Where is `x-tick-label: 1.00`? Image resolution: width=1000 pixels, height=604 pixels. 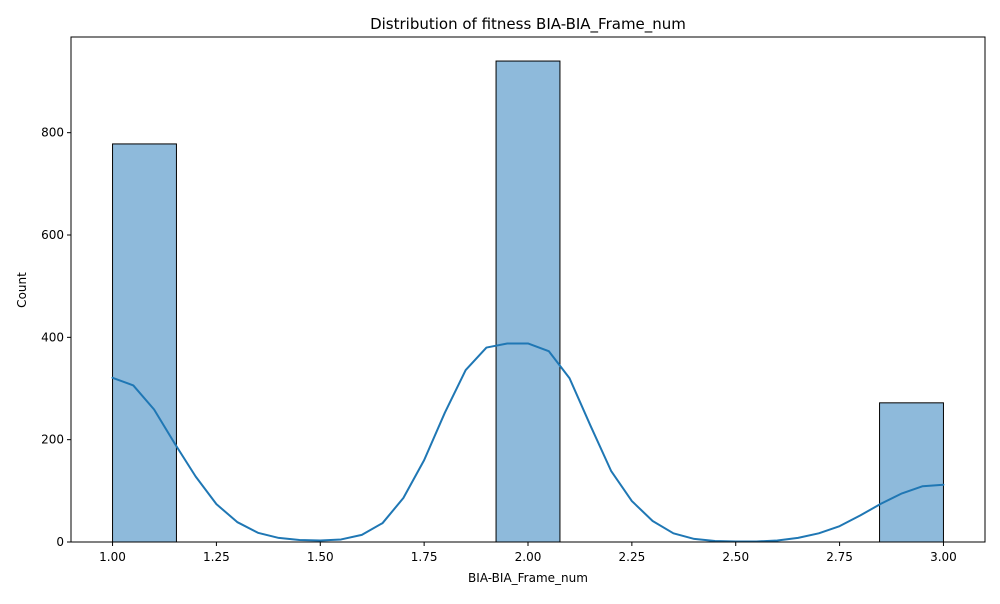
x-tick-label: 1.00 is located at coordinates (112, 557).